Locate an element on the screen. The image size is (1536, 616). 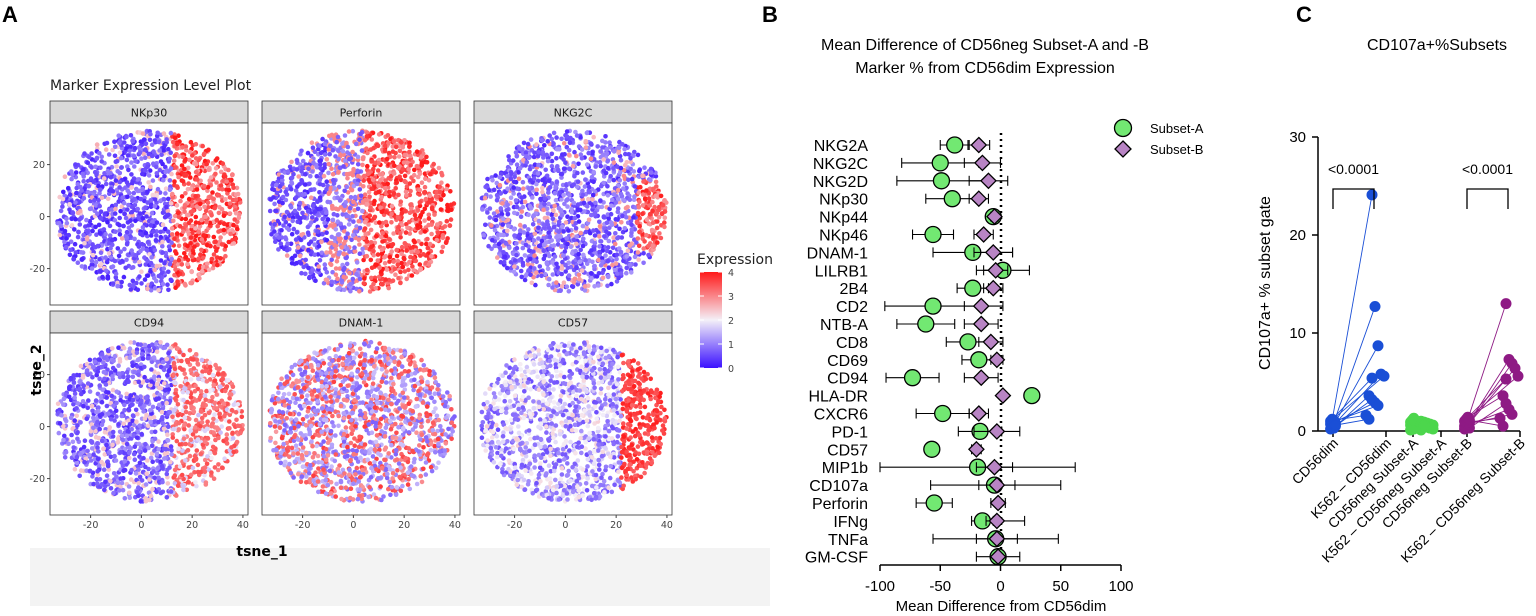
facet-strip-label: CD94 is located at coordinates (149, 323).